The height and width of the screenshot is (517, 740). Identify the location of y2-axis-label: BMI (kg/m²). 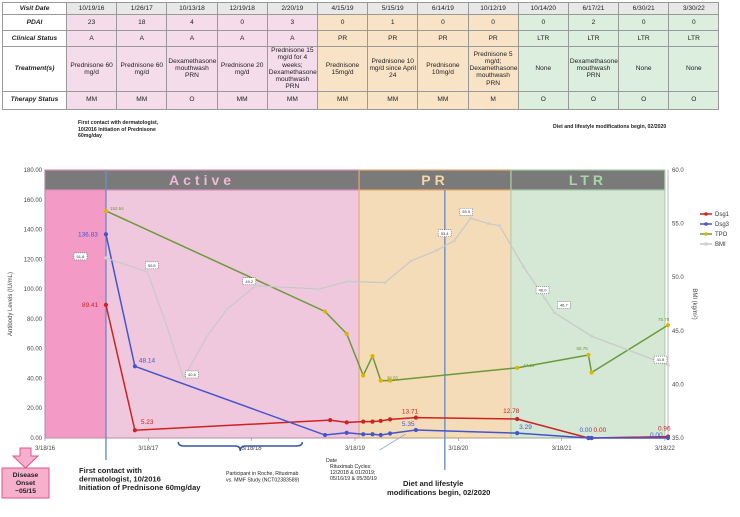
(694, 303).